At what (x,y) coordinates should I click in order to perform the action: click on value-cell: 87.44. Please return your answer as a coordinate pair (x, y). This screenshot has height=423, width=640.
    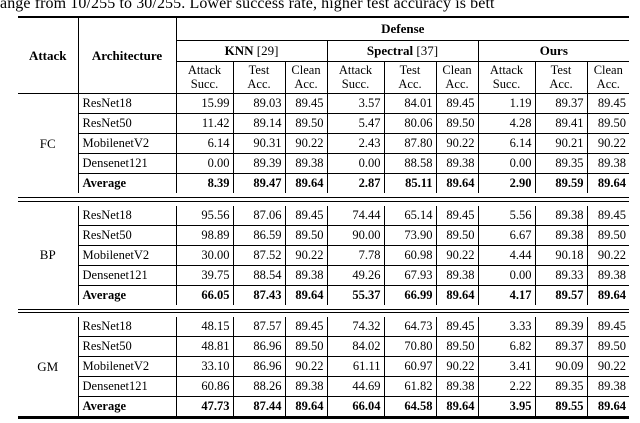
    Looking at the image, I should click on (258, 406).